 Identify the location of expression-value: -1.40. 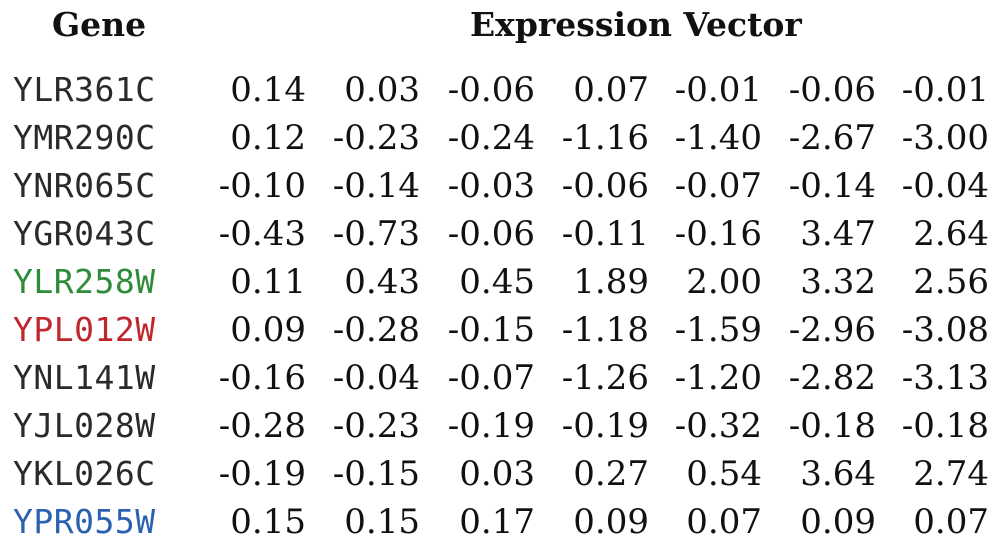
(718, 138).